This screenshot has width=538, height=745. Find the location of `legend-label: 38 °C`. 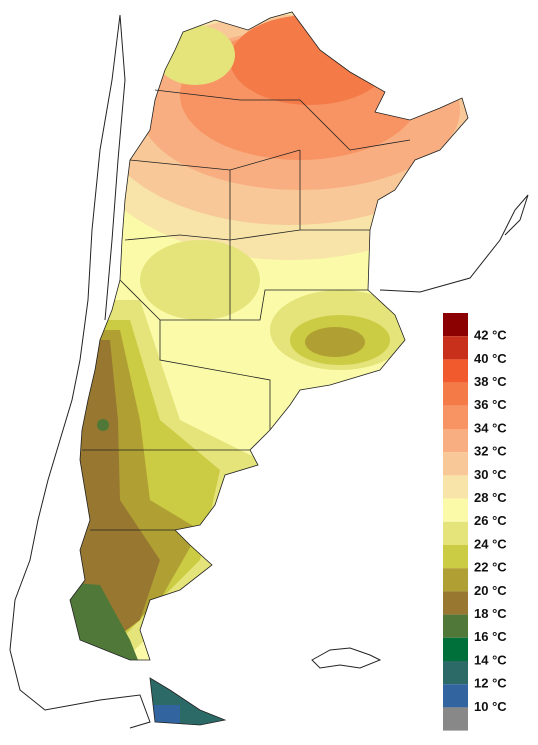

legend-label: 38 °C is located at coordinates (490, 381).